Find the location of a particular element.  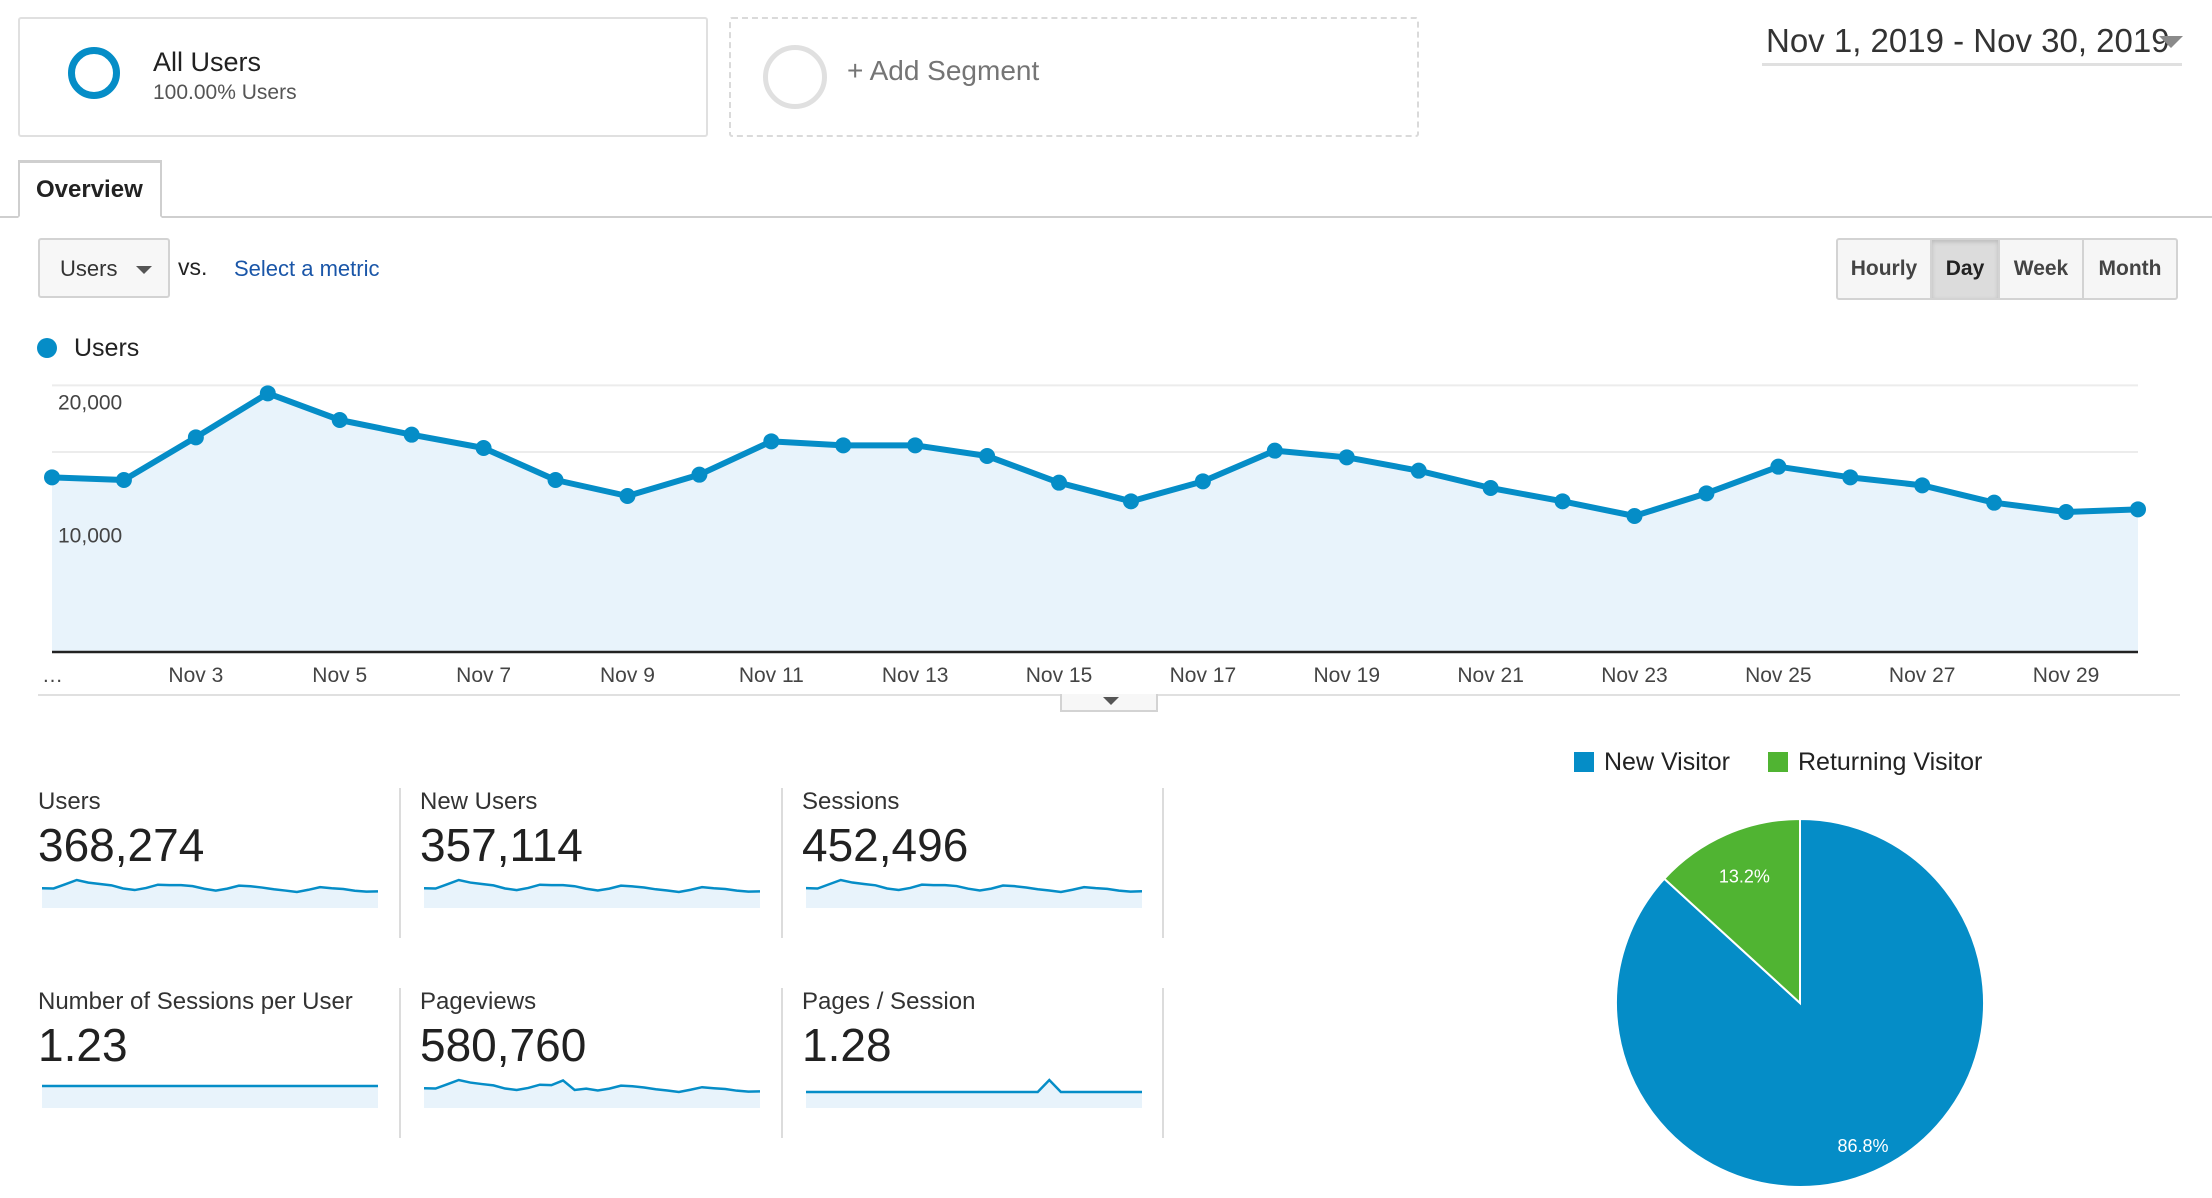

x-tick-label: Nov 7 is located at coordinates (483, 675).